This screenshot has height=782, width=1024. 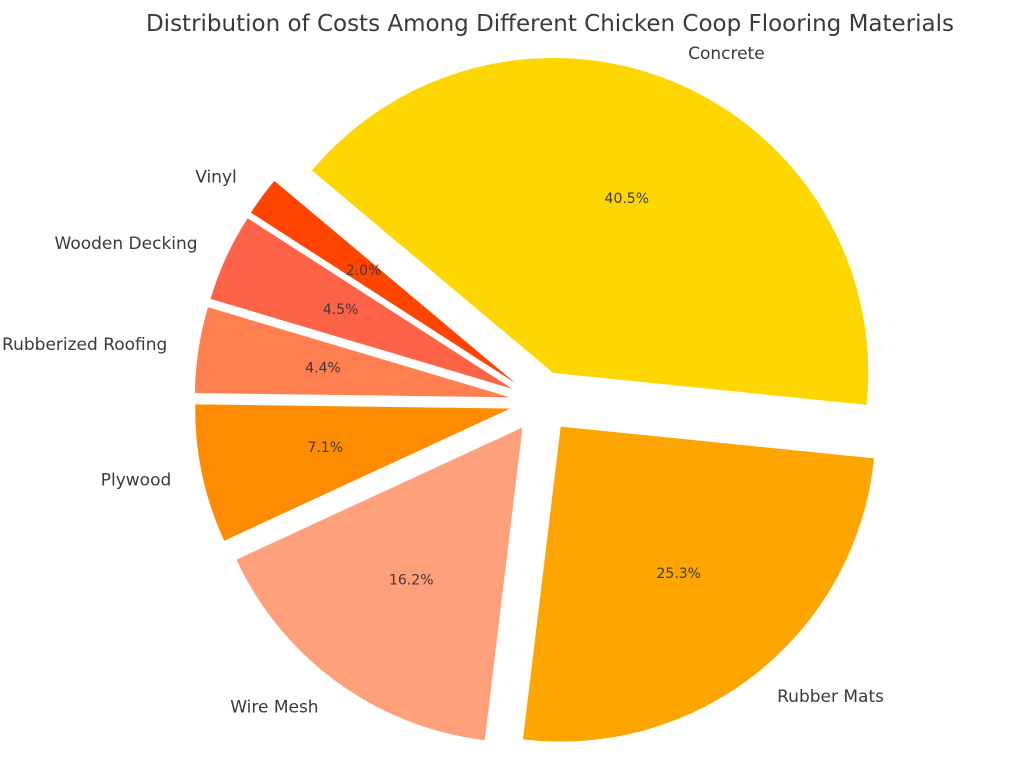 What do you see at coordinates (126, 244) in the screenshot?
I see `slice-label-wooden-decking: Wooden Decking` at bounding box center [126, 244].